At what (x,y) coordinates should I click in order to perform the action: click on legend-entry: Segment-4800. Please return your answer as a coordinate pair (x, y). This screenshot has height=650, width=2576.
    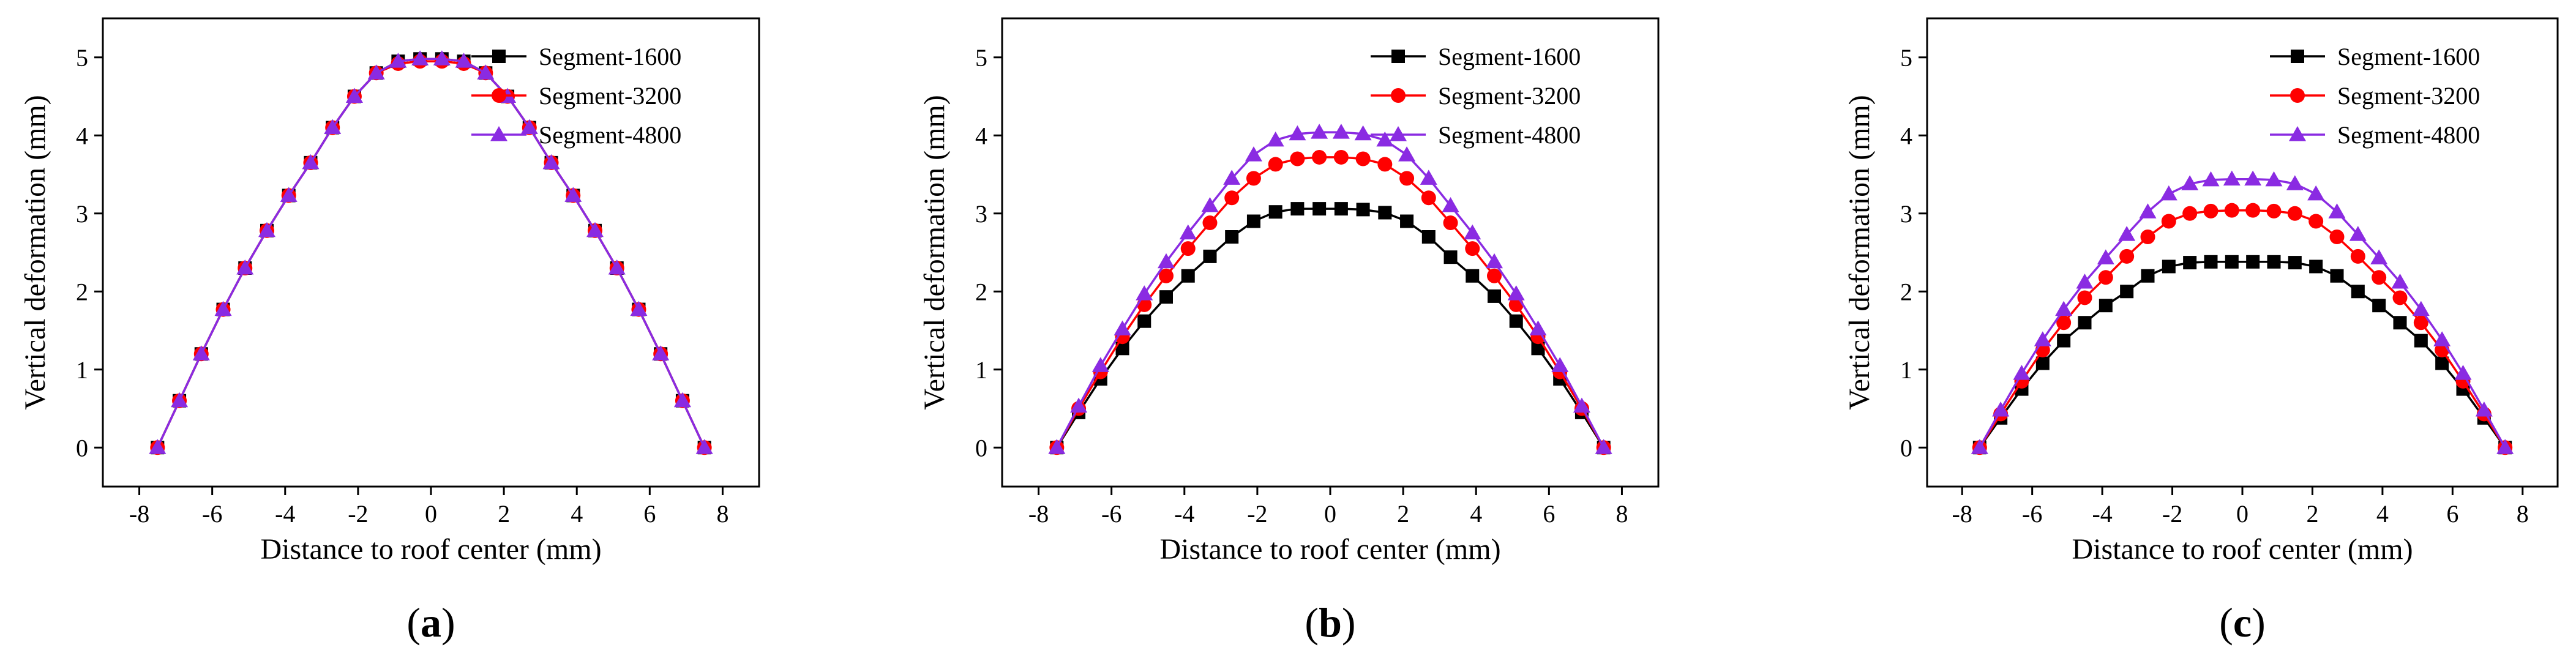
    Looking at the image, I should click on (2408, 135).